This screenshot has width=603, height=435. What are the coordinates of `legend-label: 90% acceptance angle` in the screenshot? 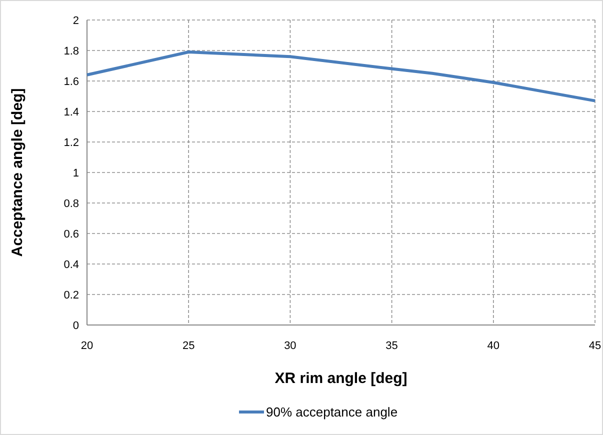 It's located at (332, 412).